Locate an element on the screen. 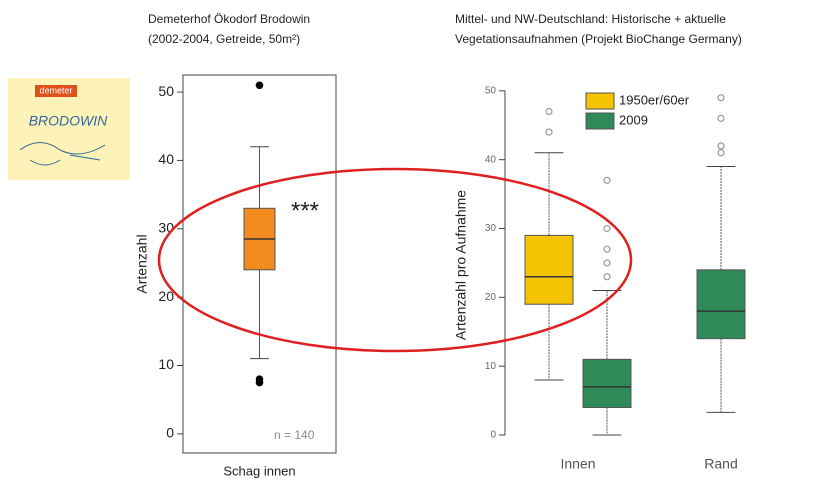 Image resolution: width=839 pixels, height=485 pixels. chart-subtitle: (2002-2004, Getreide, 50m²) is located at coordinates (224, 39).